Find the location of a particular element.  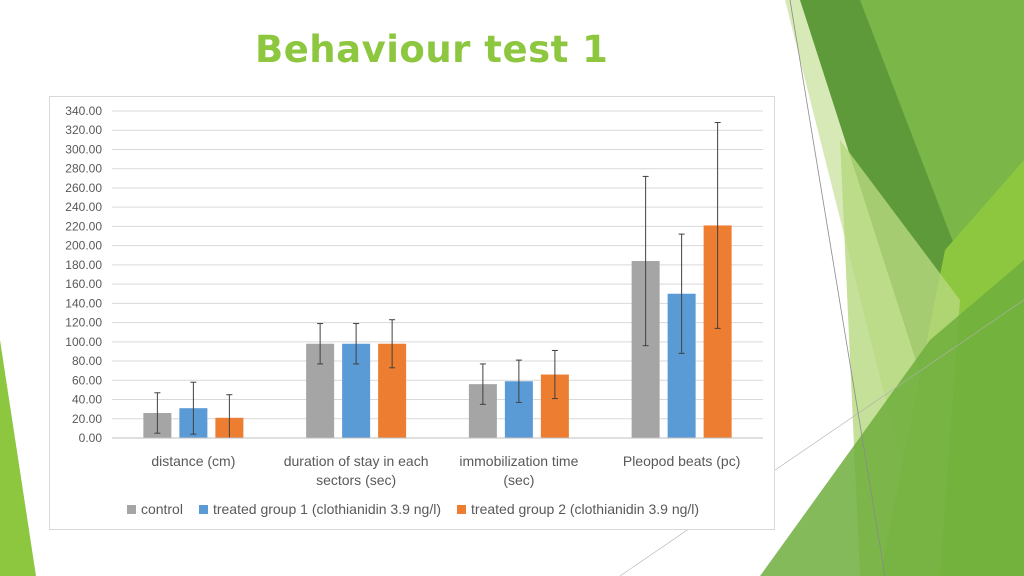

x-category-label: sectors (sec) is located at coordinates (356, 480).